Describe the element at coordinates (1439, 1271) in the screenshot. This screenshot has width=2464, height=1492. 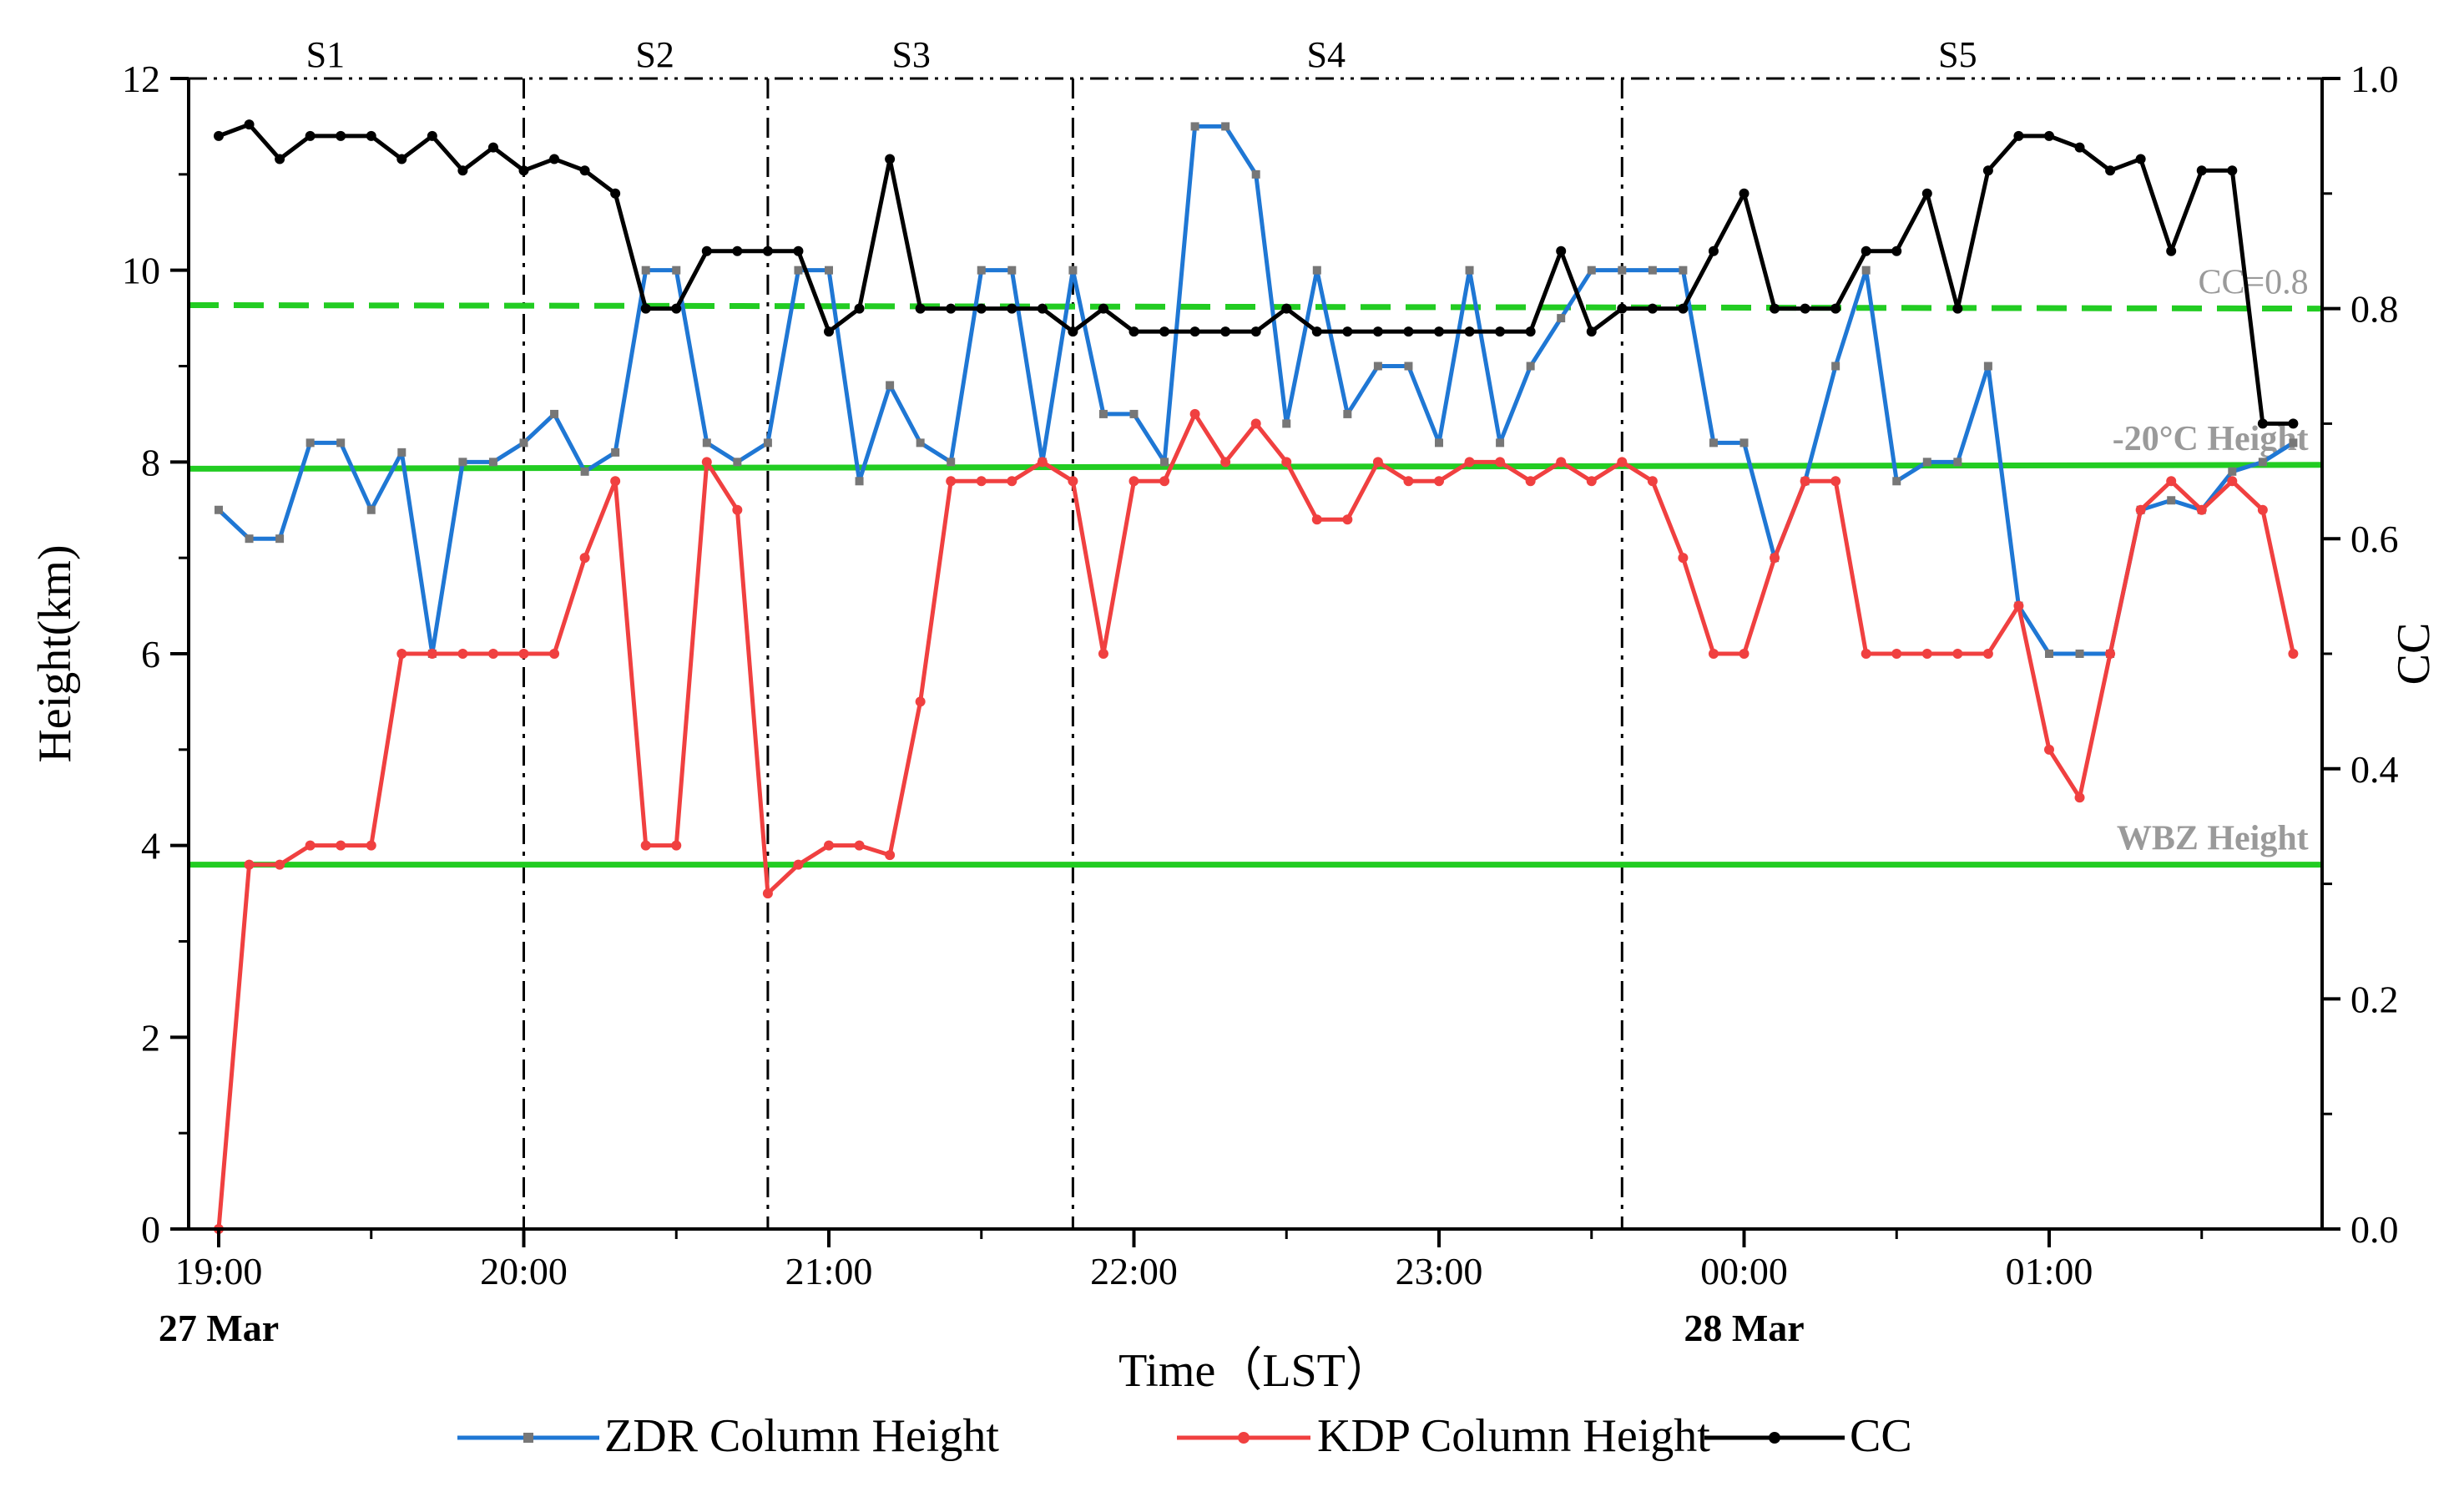
I see `x-tick-label: 23:00` at that location.